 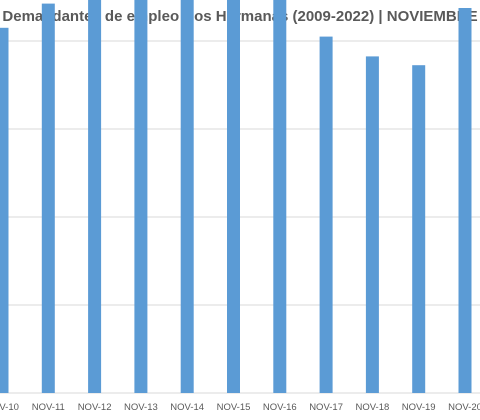 What do you see at coordinates (419, 407) in the screenshot?
I see `x-tick-label: NOV-19` at bounding box center [419, 407].